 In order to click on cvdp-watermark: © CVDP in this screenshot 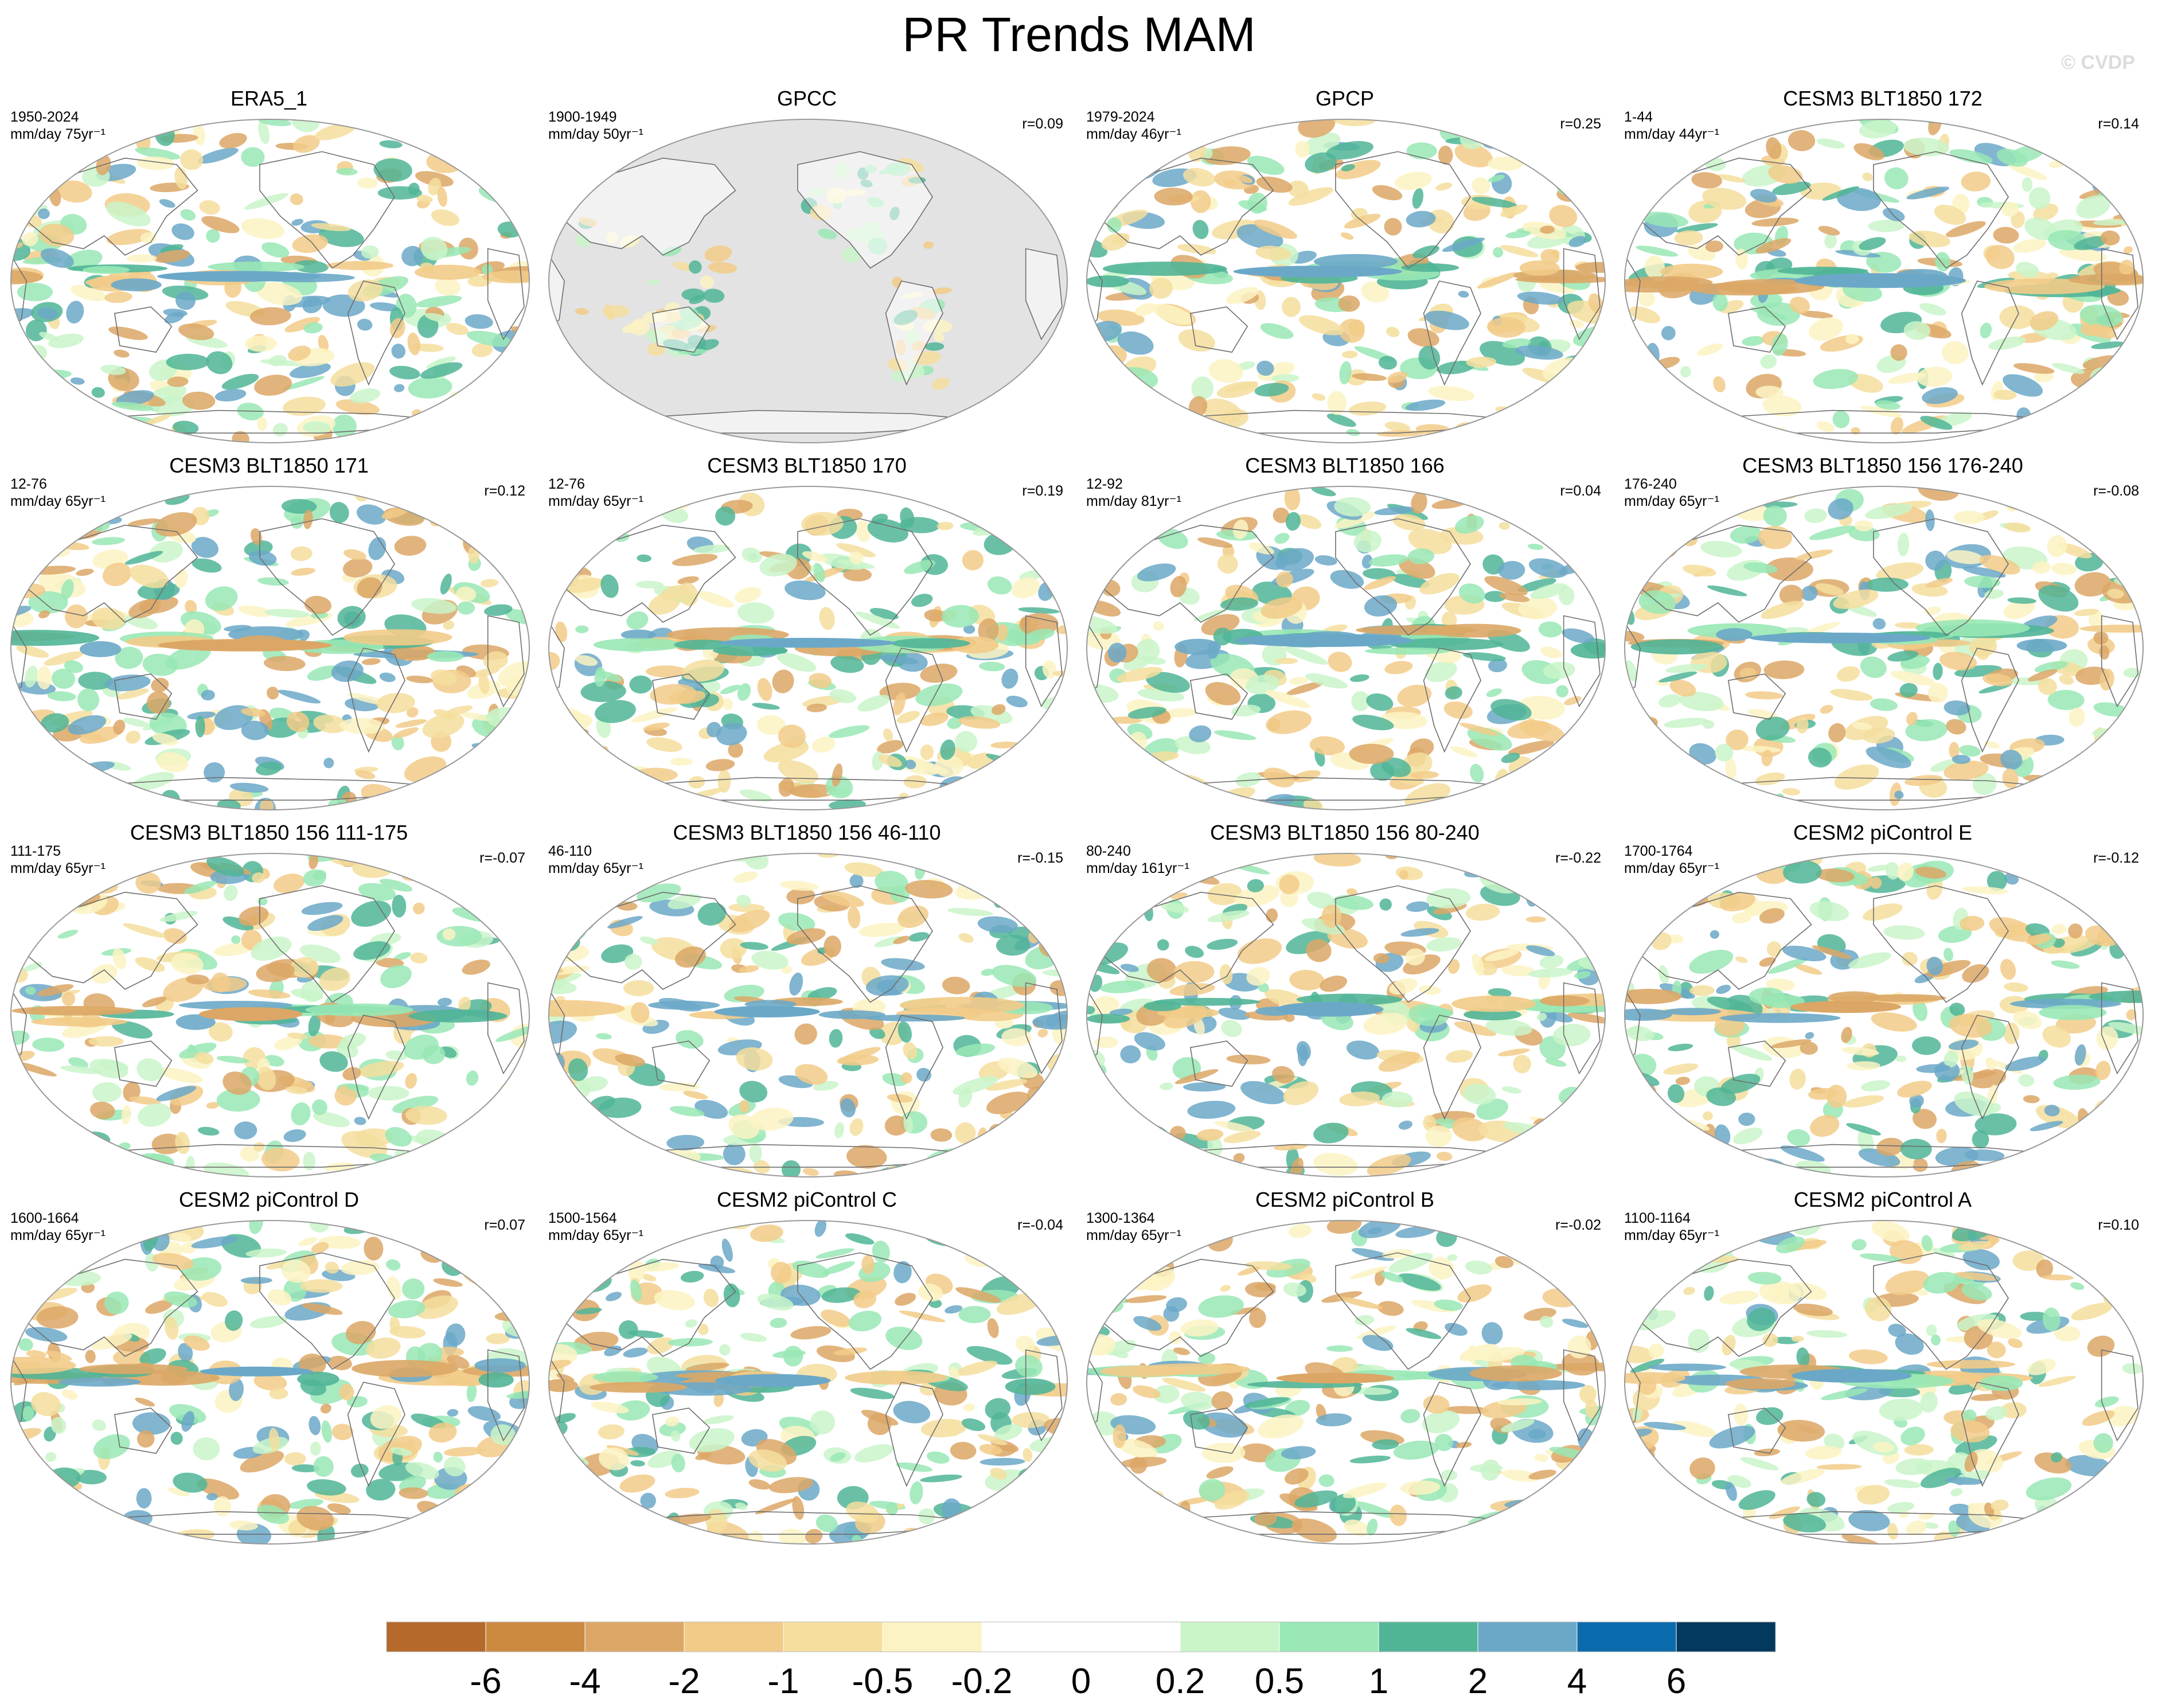, I will do `click(2098, 62)`.